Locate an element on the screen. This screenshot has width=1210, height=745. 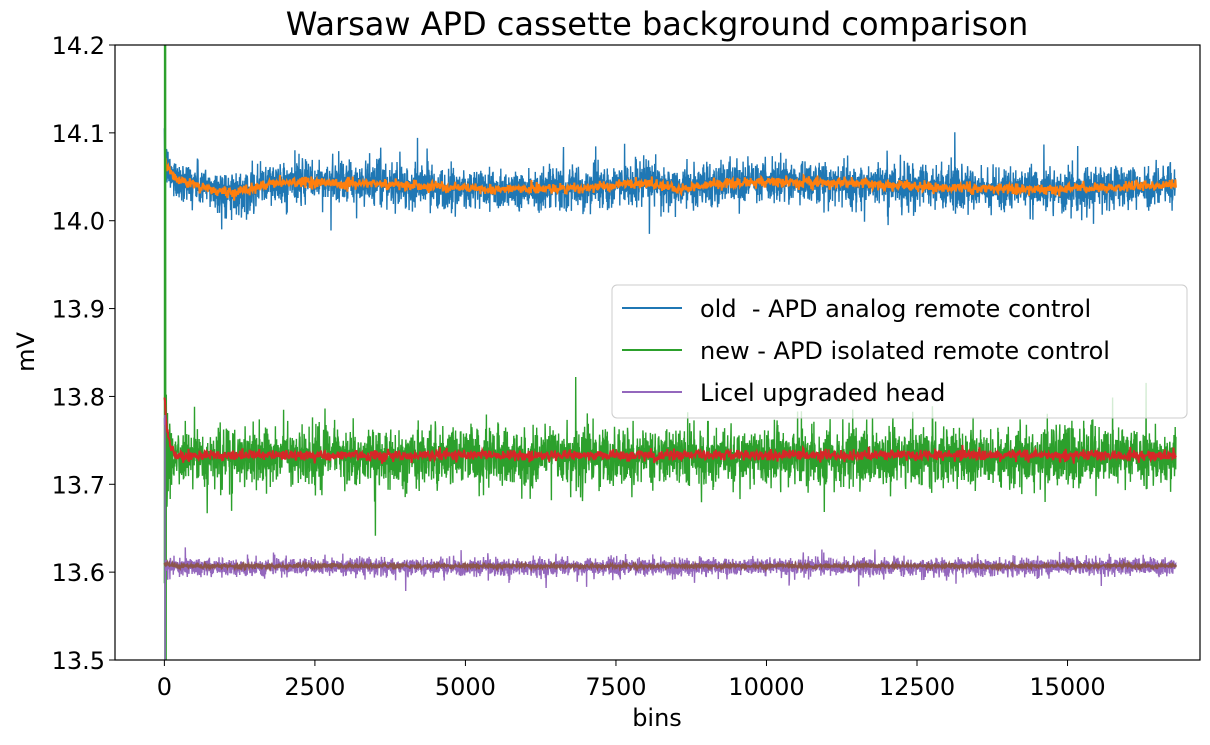
y-tick-label: 13.6 is located at coordinates (78, 573).